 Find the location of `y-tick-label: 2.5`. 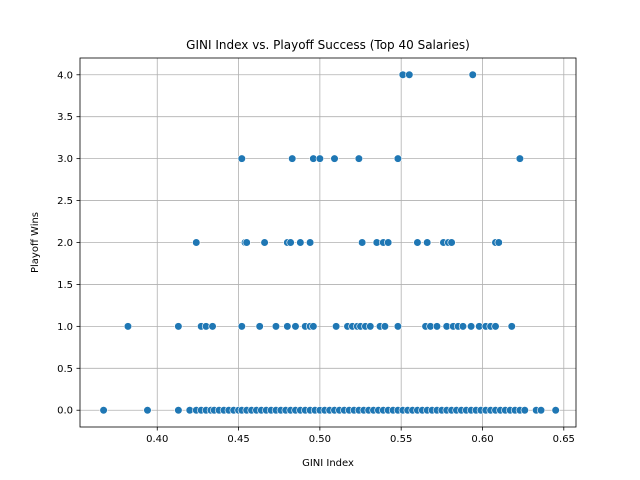

y-tick-label: 2.5 is located at coordinates (65, 201).